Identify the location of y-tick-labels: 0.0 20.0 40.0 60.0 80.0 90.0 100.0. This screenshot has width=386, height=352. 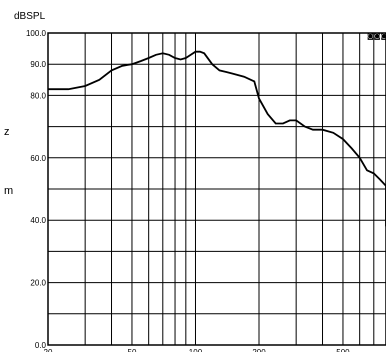
(36, 189).